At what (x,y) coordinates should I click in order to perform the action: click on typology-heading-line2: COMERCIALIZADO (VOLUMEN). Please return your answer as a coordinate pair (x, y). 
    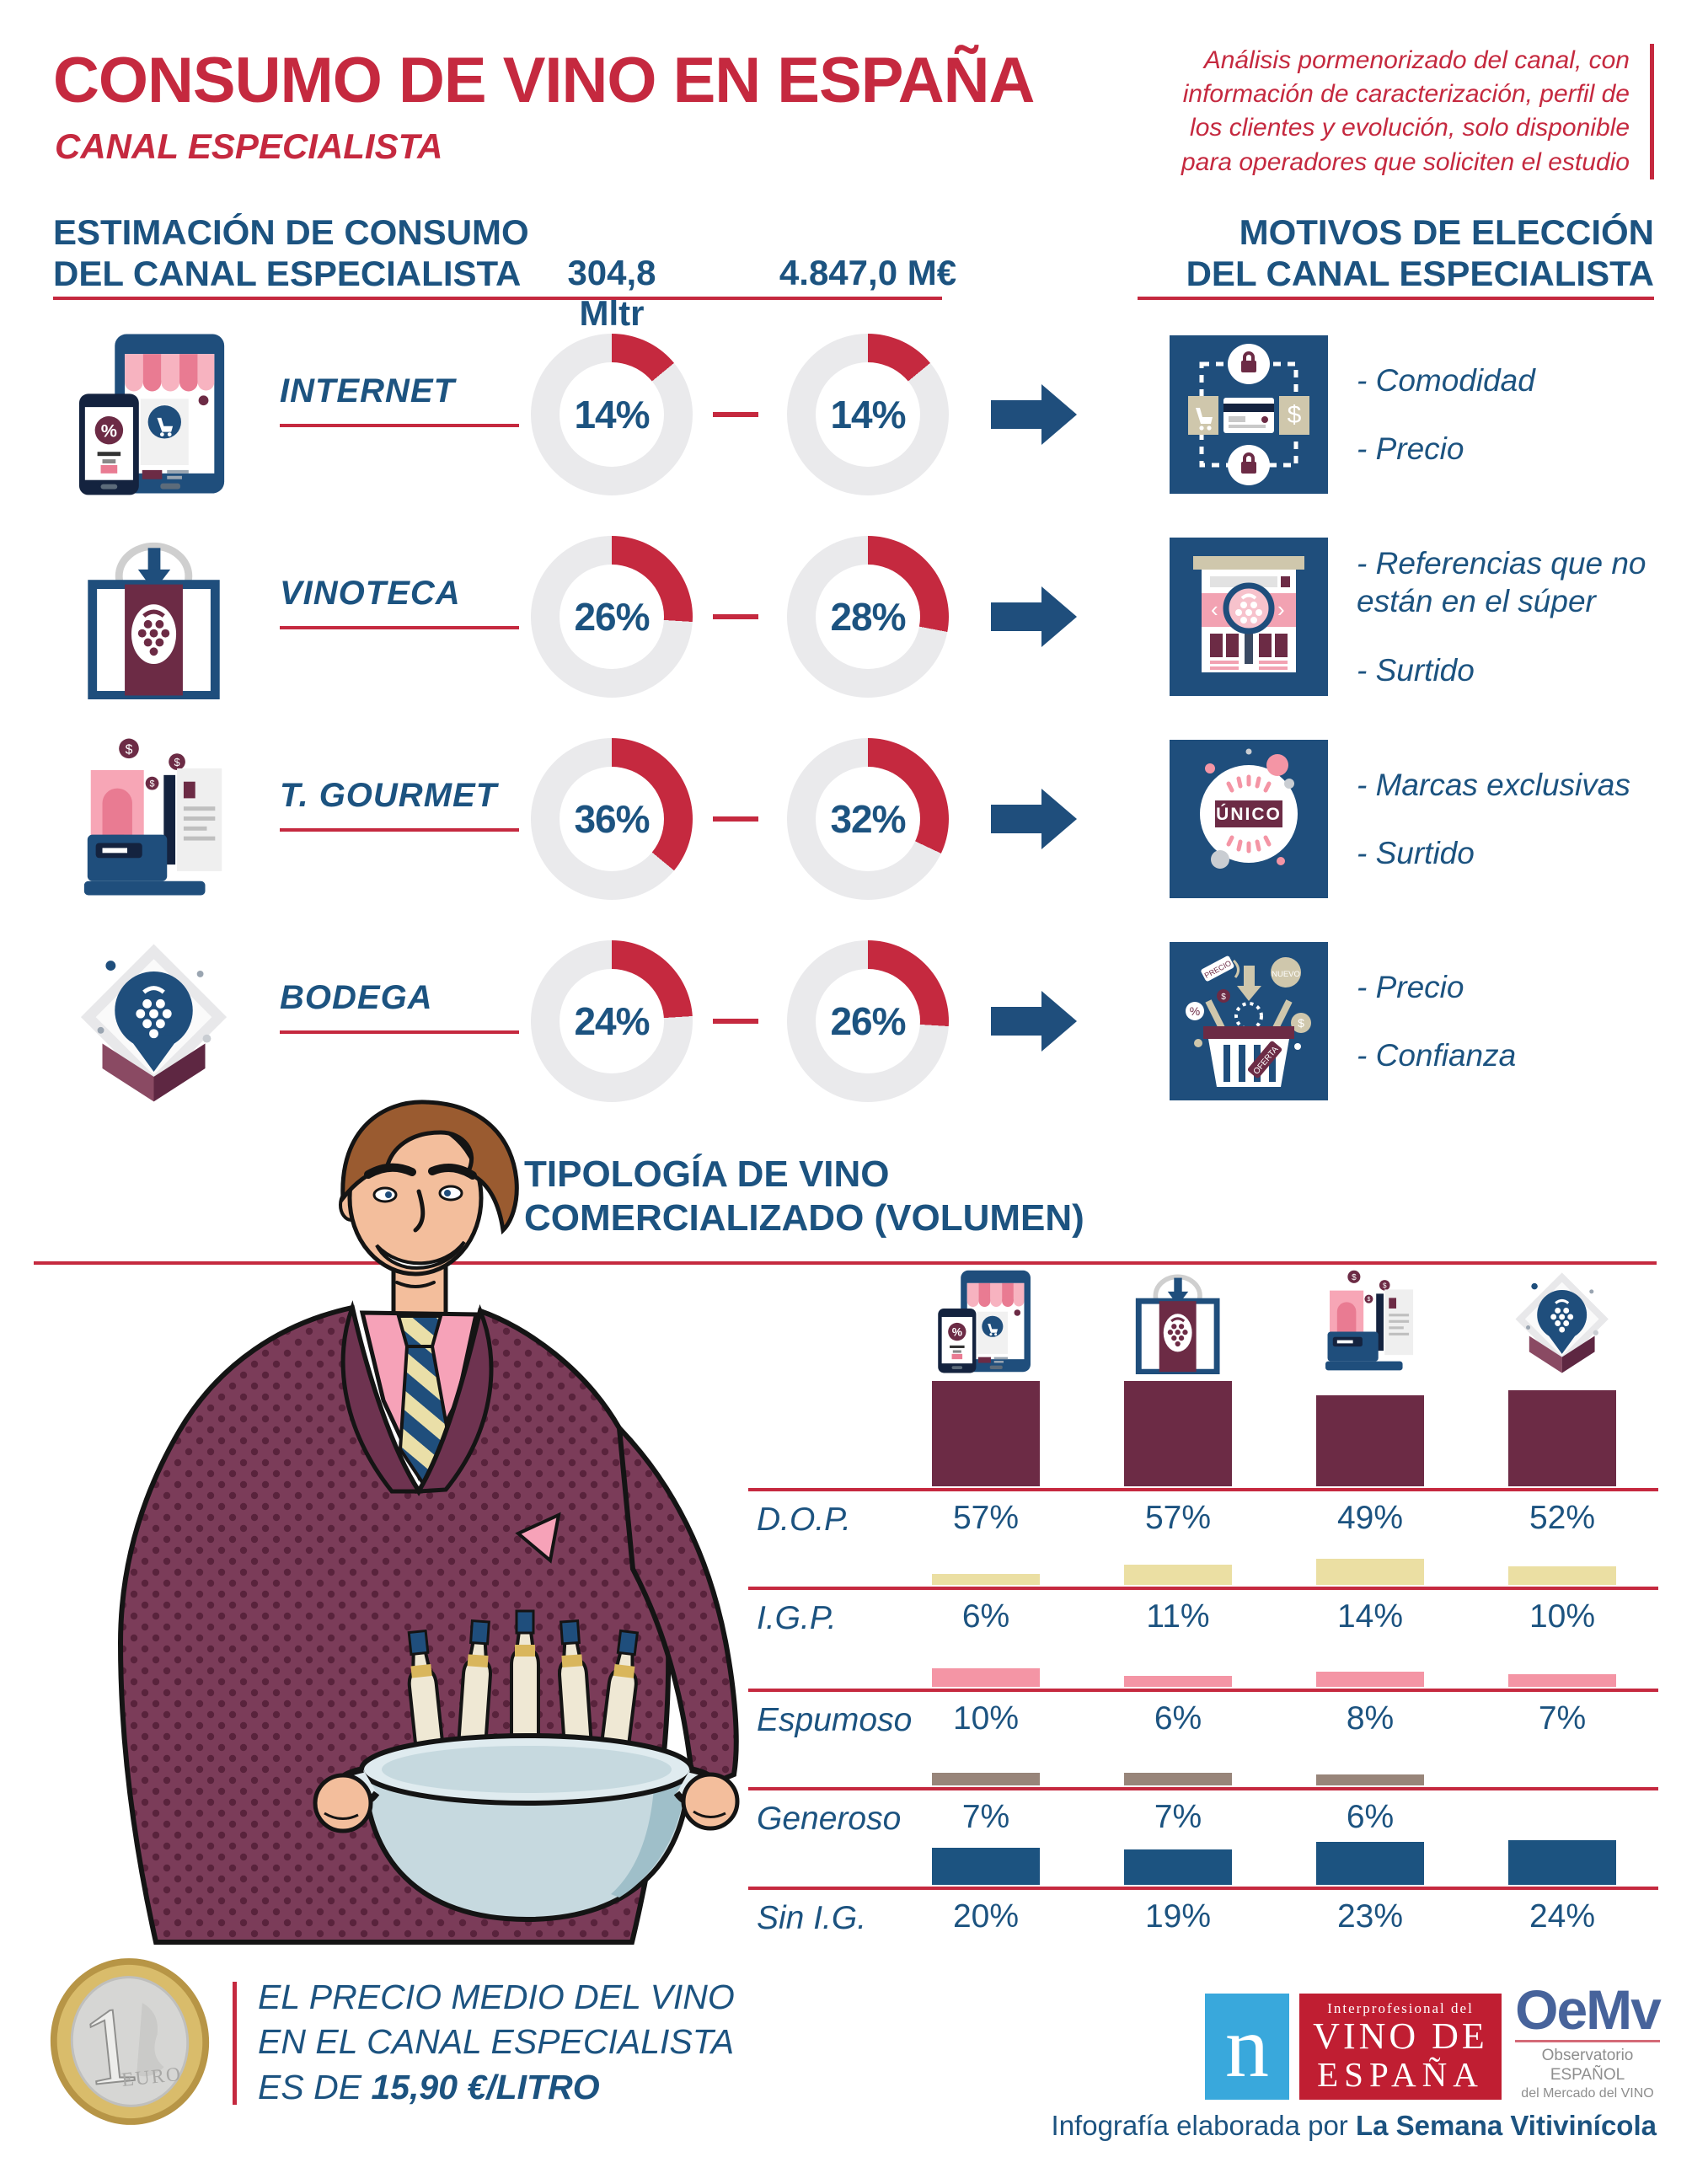
    Looking at the image, I should click on (804, 1217).